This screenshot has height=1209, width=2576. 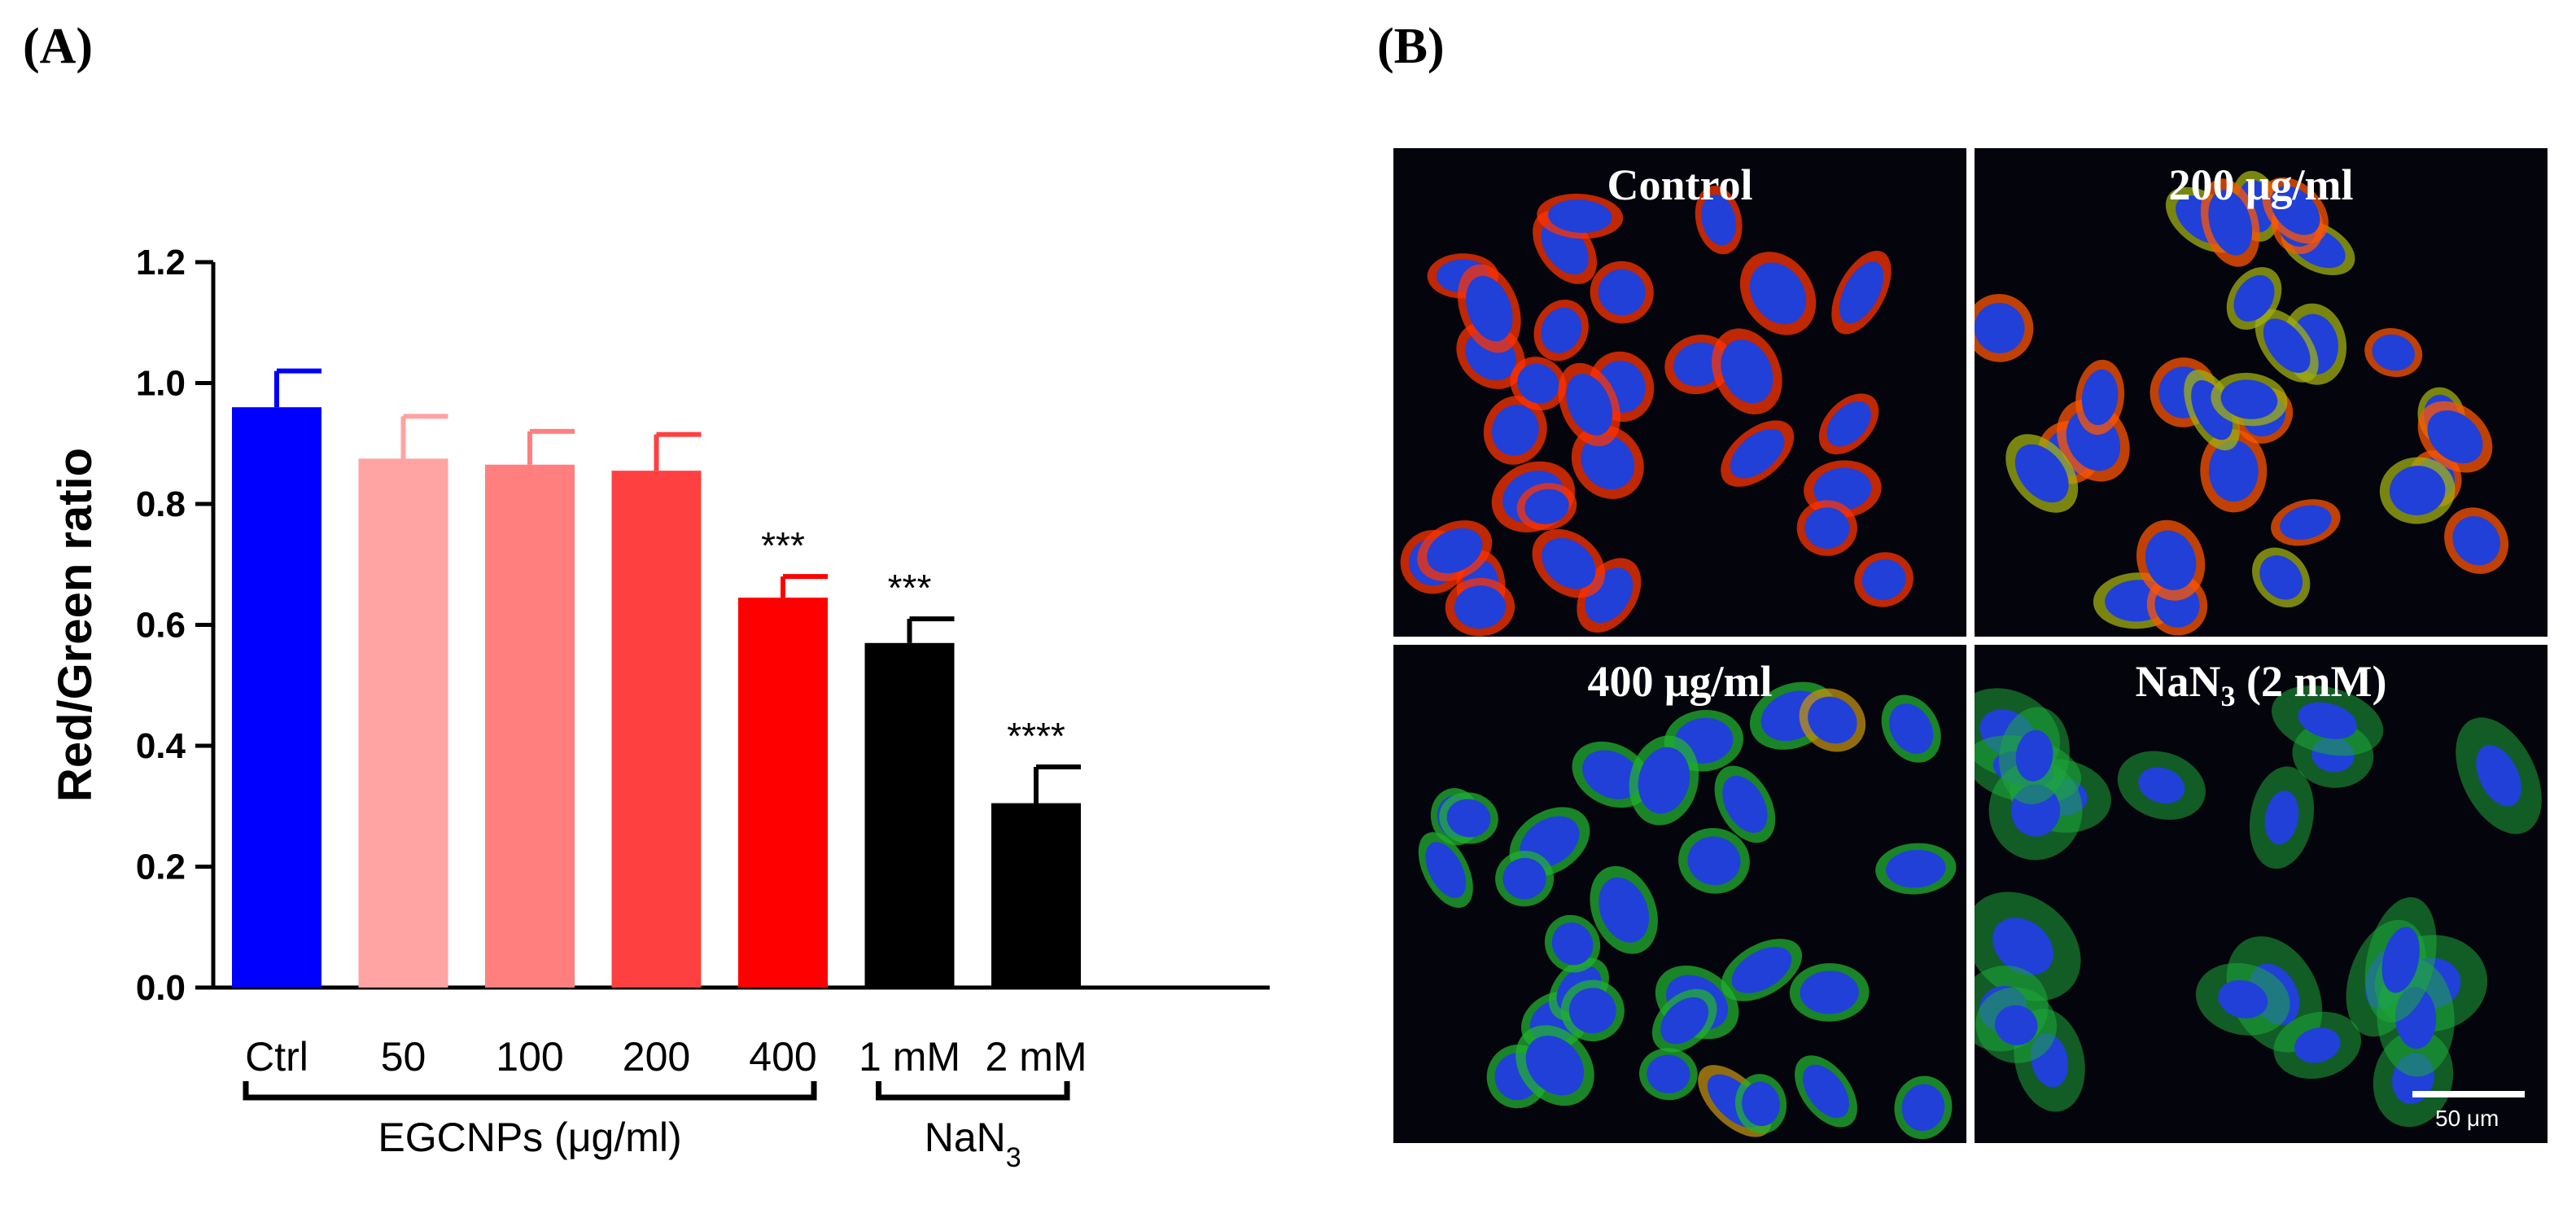 I want to click on category-label: 400, so click(x=782, y=1057).